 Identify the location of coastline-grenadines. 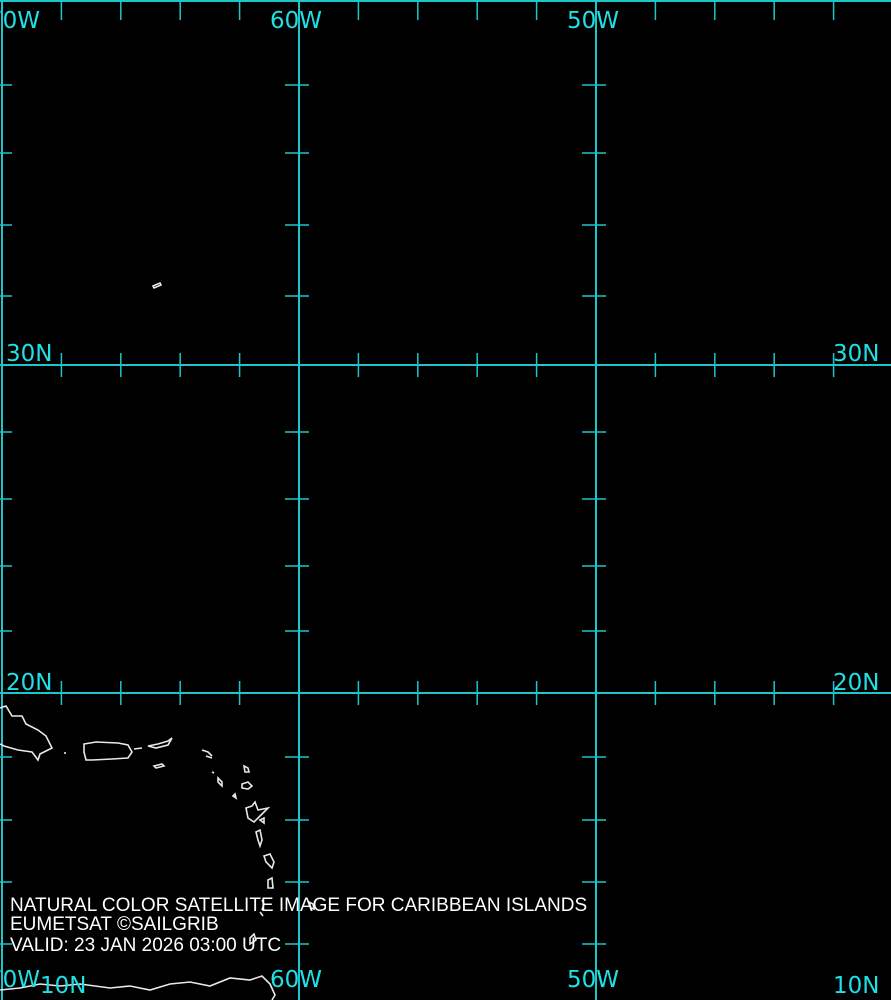
(257, 922).